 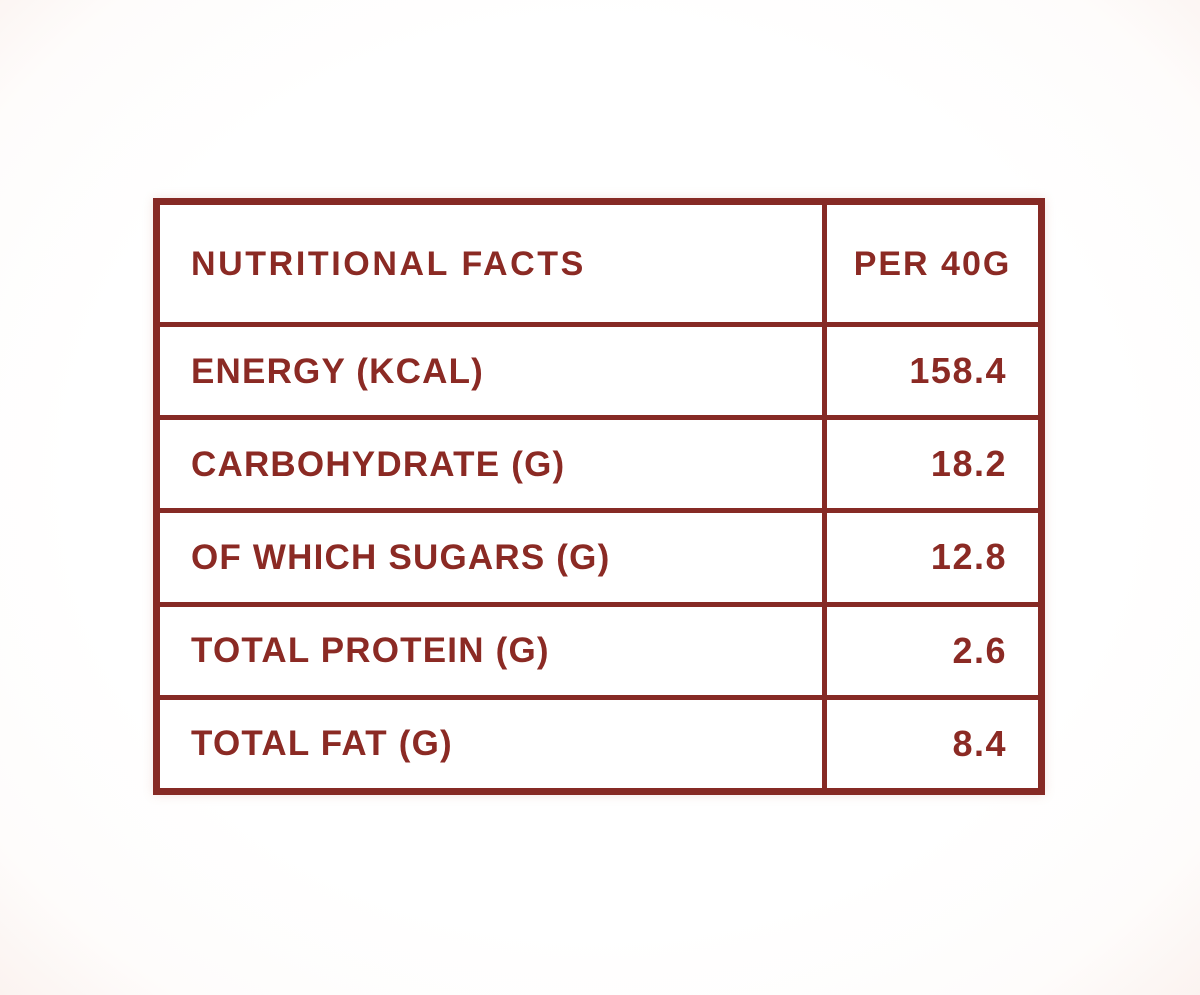 I want to click on row-sugars-value: 12.8, so click(x=930, y=555).